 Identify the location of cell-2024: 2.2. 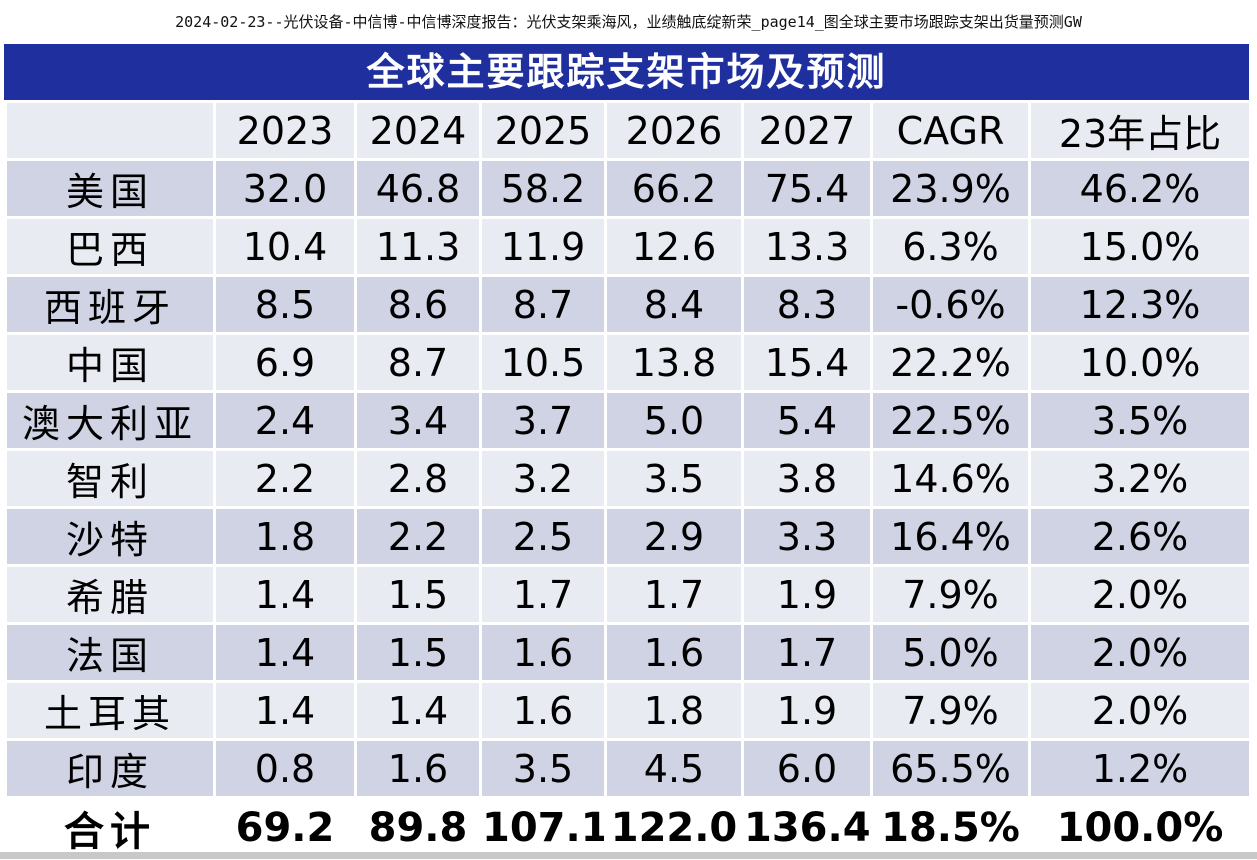
(418, 536).